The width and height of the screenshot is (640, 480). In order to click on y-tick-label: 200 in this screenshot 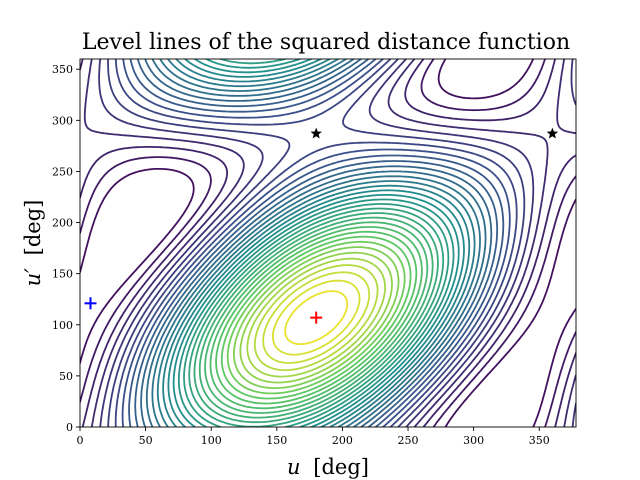, I will do `click(62, 223)`.